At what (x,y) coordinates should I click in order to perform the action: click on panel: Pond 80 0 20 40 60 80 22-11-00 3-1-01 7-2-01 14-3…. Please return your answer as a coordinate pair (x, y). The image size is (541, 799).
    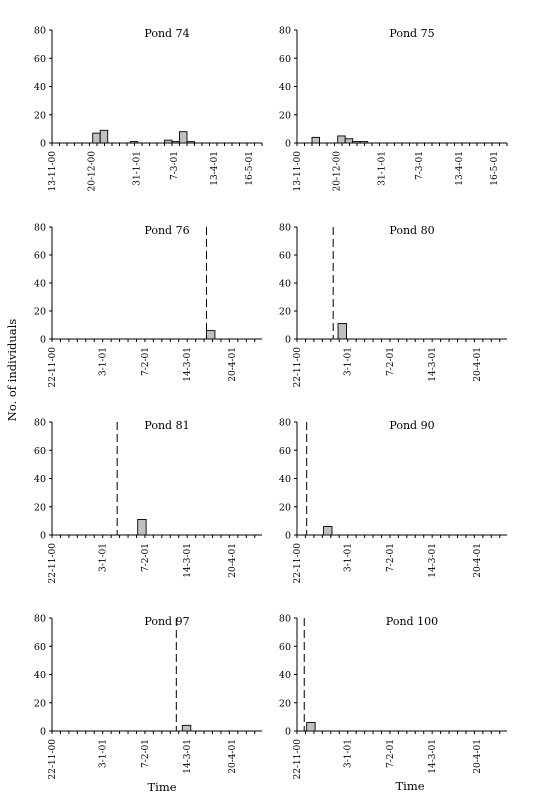
    Looking at the image, I should click on (393, 305).